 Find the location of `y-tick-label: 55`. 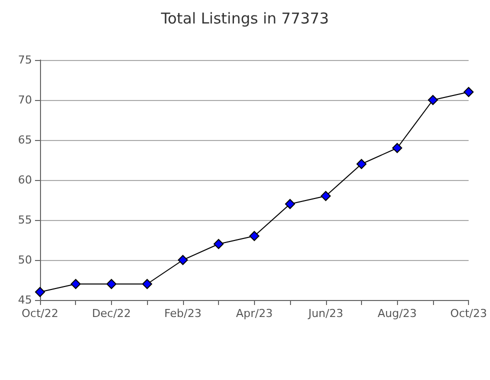

y-tick-label: 55 is located at coordinates (25, 220).